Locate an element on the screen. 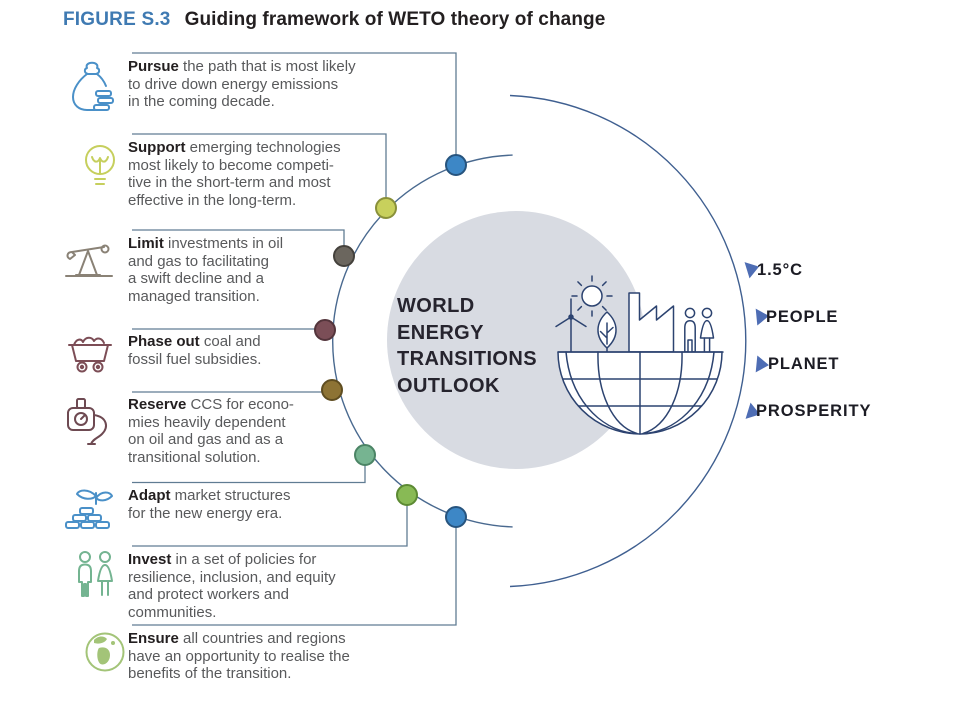 The width and height of the screenshot is (969, 706). outcome-planet: PLANET is located at coordinates (804, 364).